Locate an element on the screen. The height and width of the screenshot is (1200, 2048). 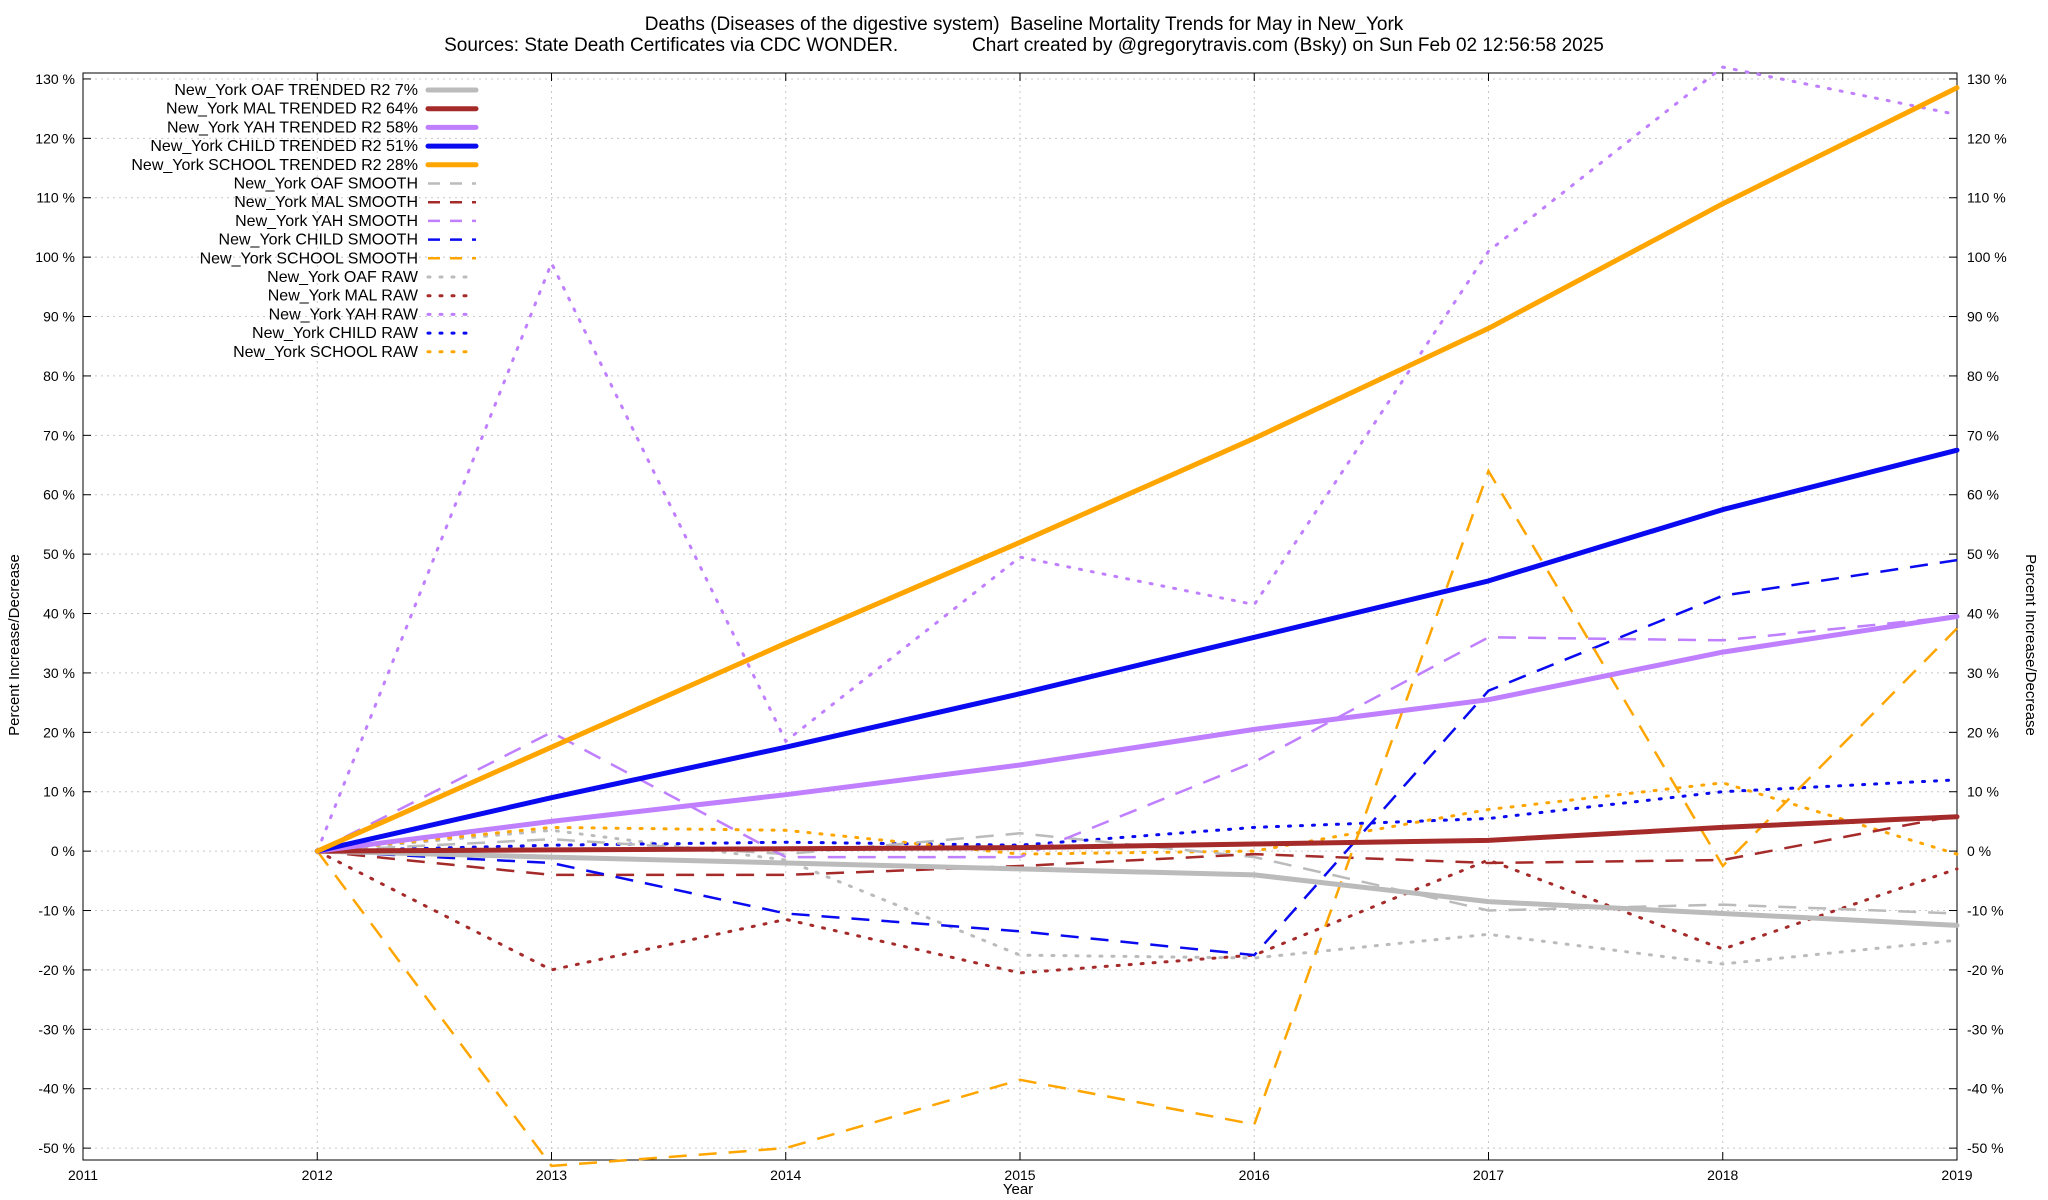
x-tick-label: 2014 is located at coordinates (785, 1175).